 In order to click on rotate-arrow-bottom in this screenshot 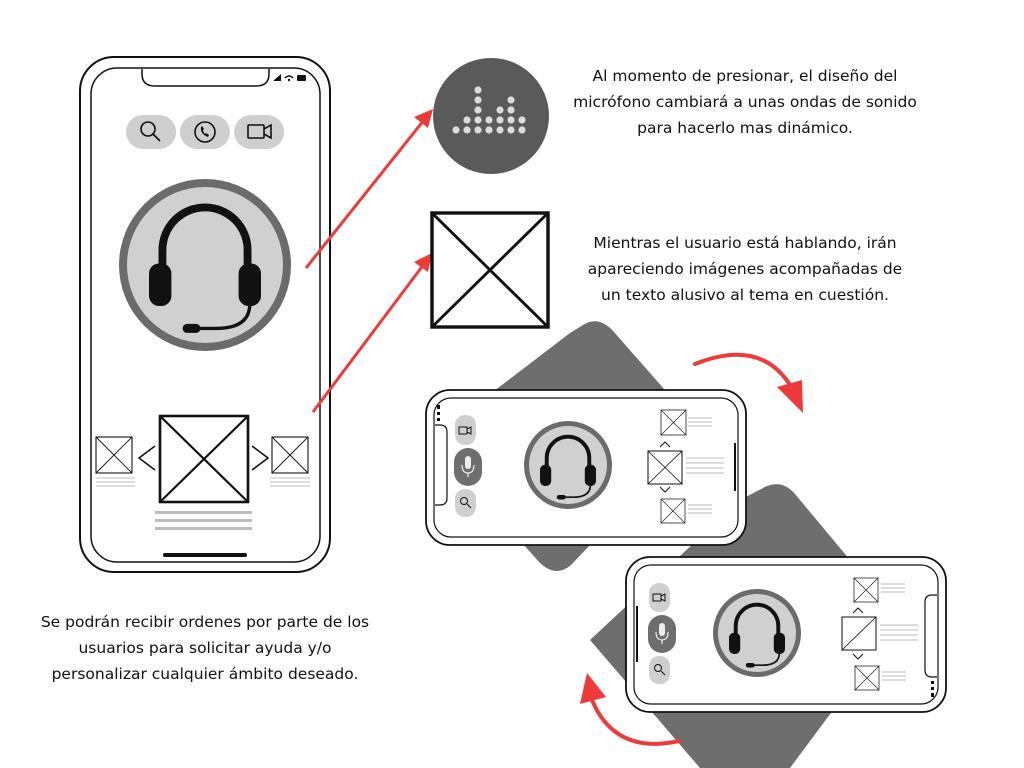, I will do `click(630, 709)`.